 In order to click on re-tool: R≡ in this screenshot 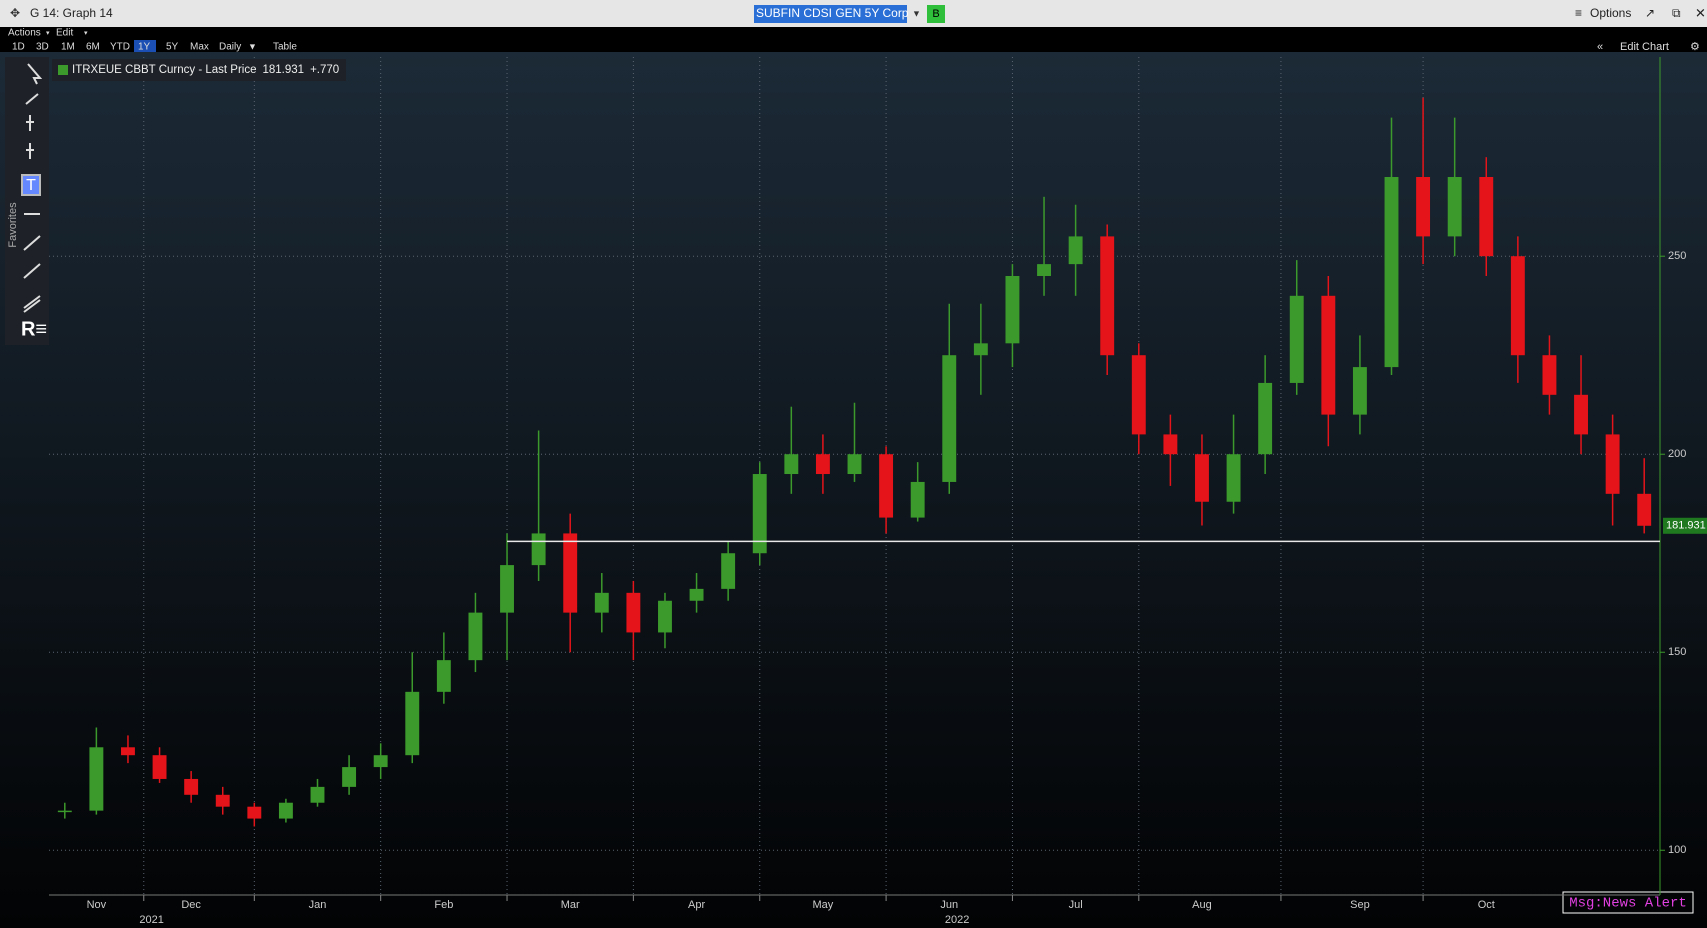, I will do `click(34, 329)`.